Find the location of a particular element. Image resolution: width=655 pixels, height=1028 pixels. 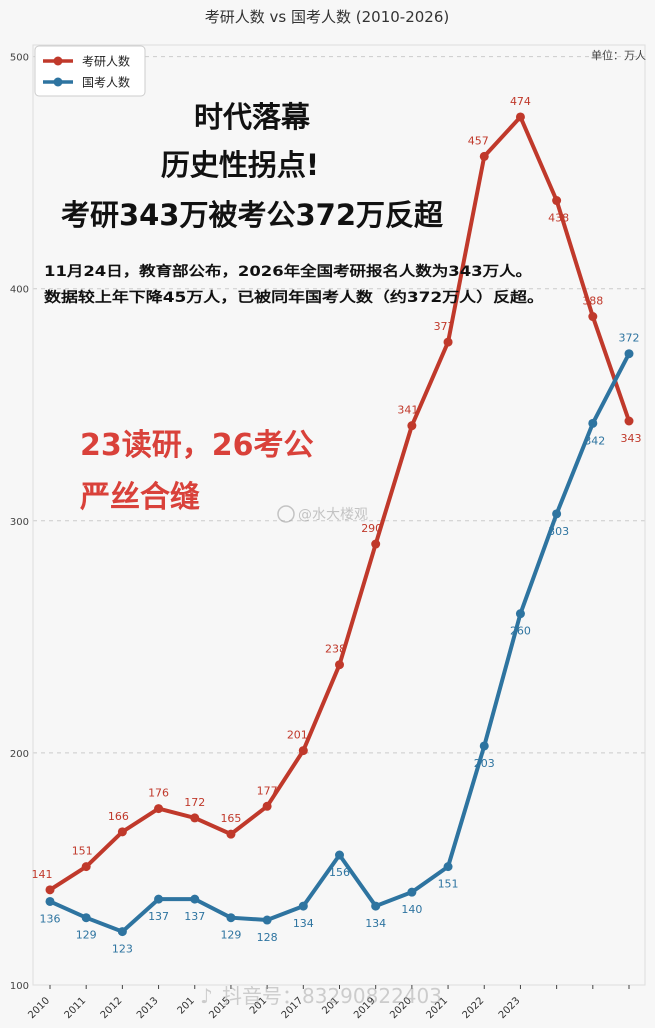

douyin-watermark-text: 抖音号：83290822403 is located at coordinates (332, 996).